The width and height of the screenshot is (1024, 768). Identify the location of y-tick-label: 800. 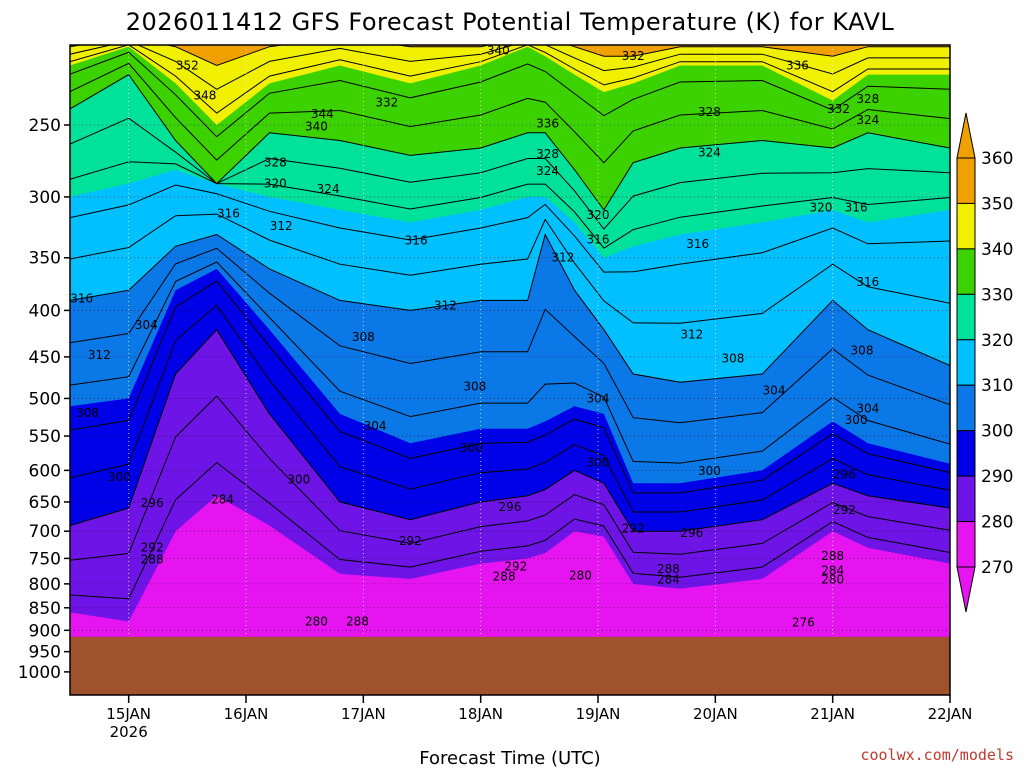
(45, 585).